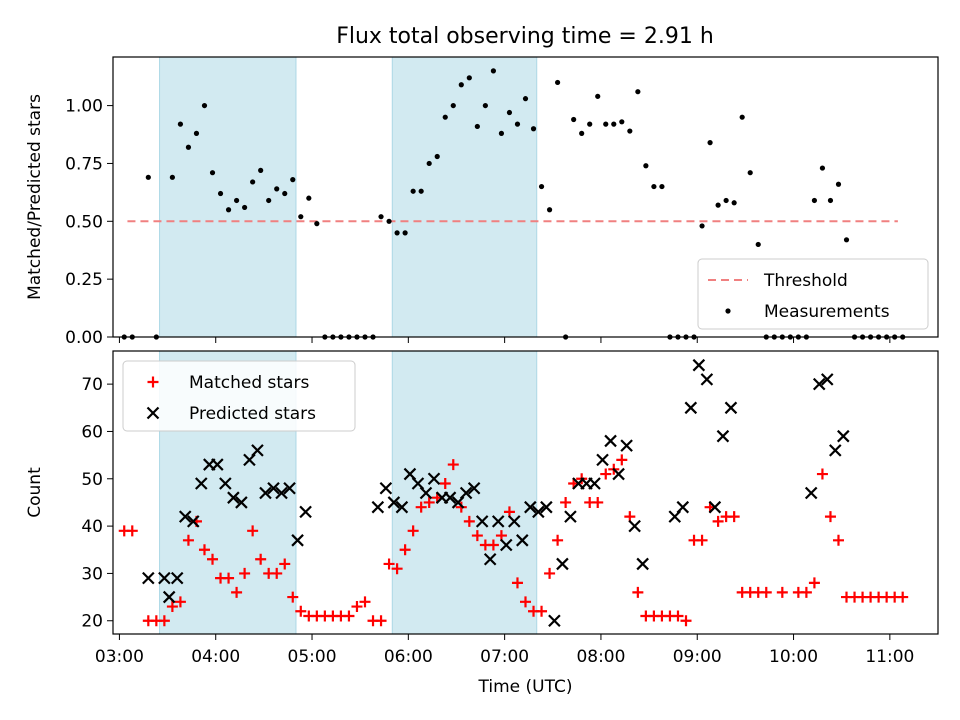 This screenshot has width=960, height=720. What do you see at coordinates (153, 413) in the screenshot?
I see `legend-predicted-swatch` at bounding box center [153, 413].